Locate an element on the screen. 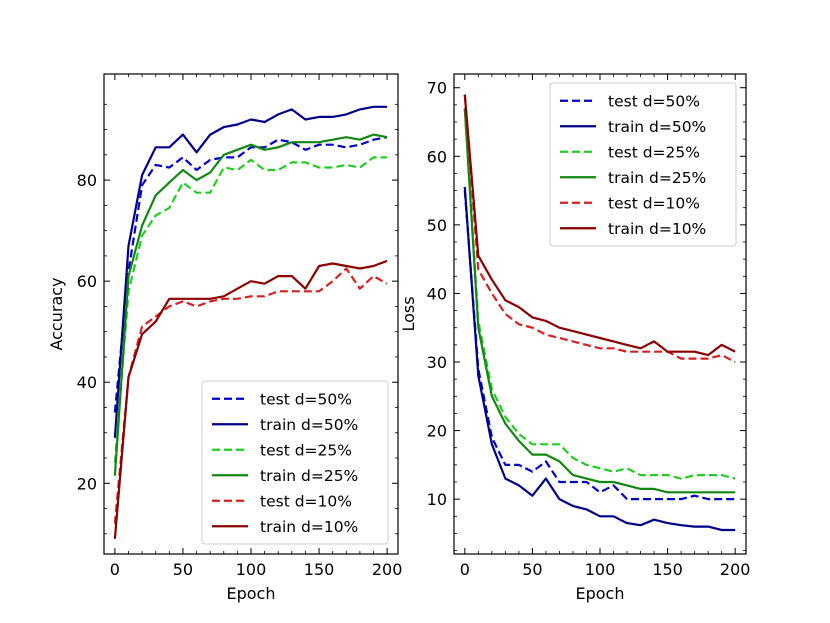  acc-legend-label-2: test d=25% is located at coordinates (306, 450).